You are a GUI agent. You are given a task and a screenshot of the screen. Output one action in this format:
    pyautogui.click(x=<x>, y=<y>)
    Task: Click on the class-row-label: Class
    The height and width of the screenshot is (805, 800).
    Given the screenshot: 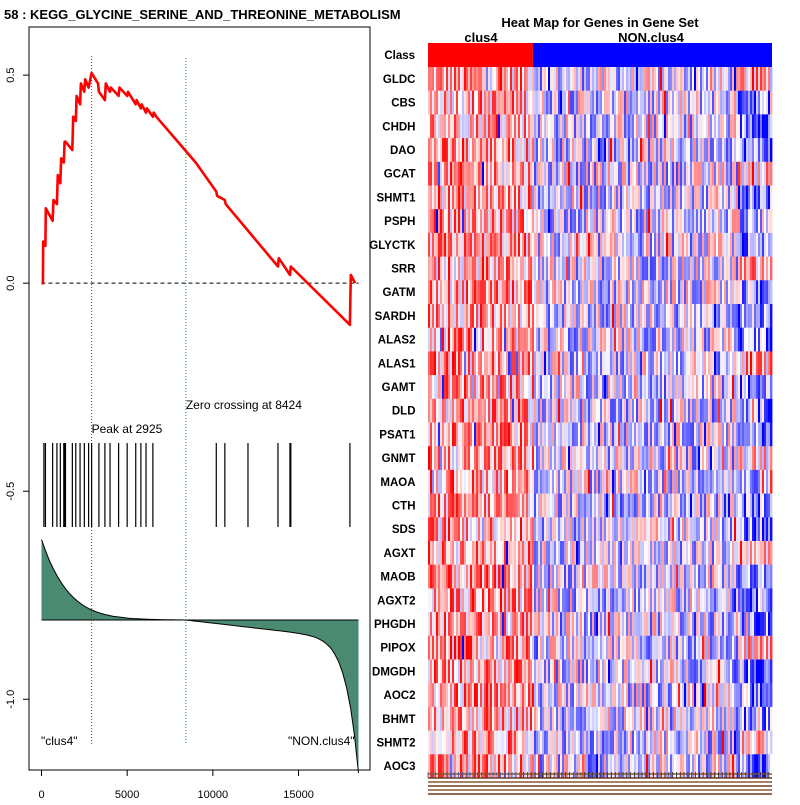 What is the action you would take?
    pyautogui.click(x=399, y=56)
    